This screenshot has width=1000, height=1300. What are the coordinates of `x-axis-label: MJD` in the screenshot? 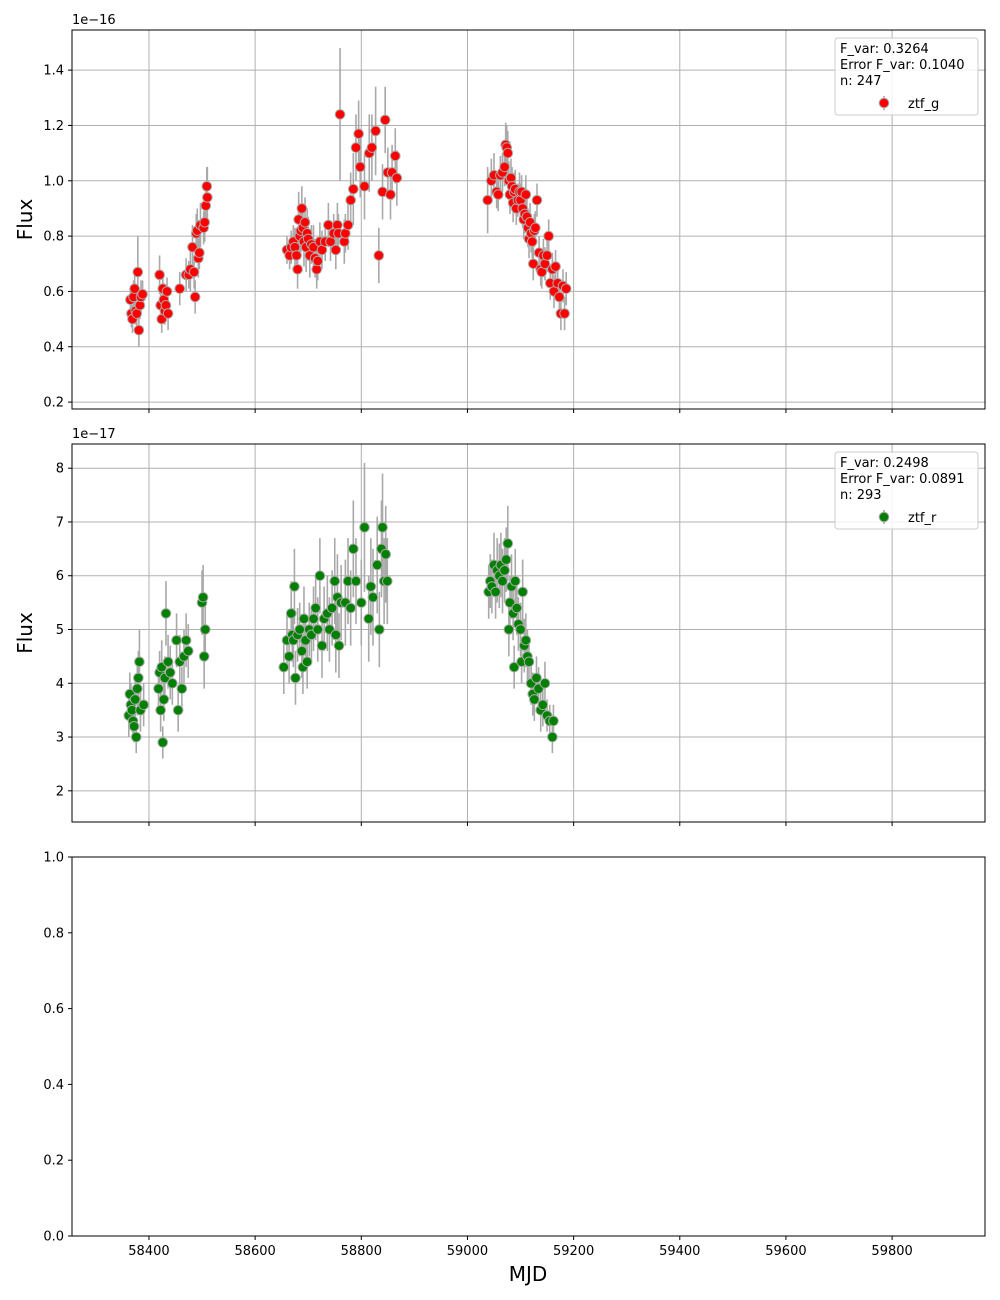 It's located at (528, 1274).